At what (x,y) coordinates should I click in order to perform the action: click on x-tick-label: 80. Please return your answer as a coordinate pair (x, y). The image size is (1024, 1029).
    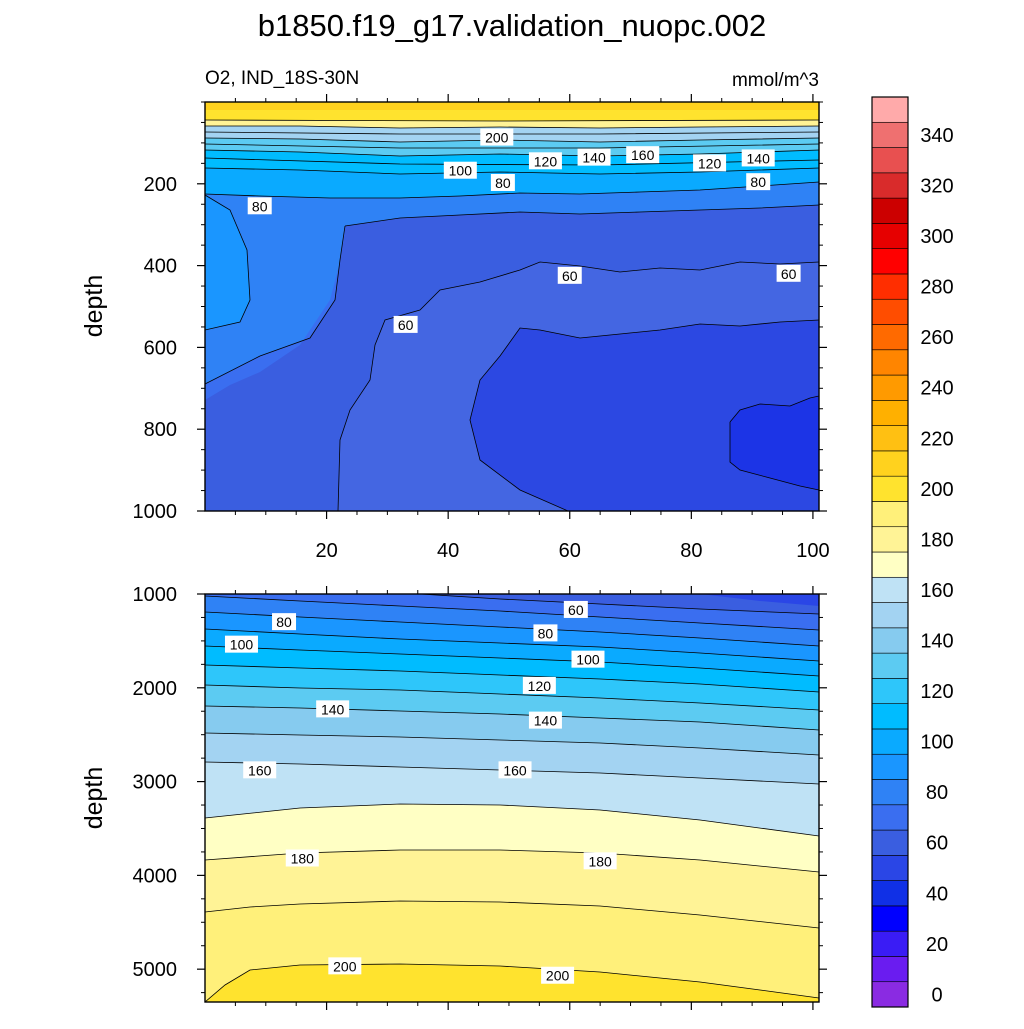
    Looking at the image, I should click on (691, 551).